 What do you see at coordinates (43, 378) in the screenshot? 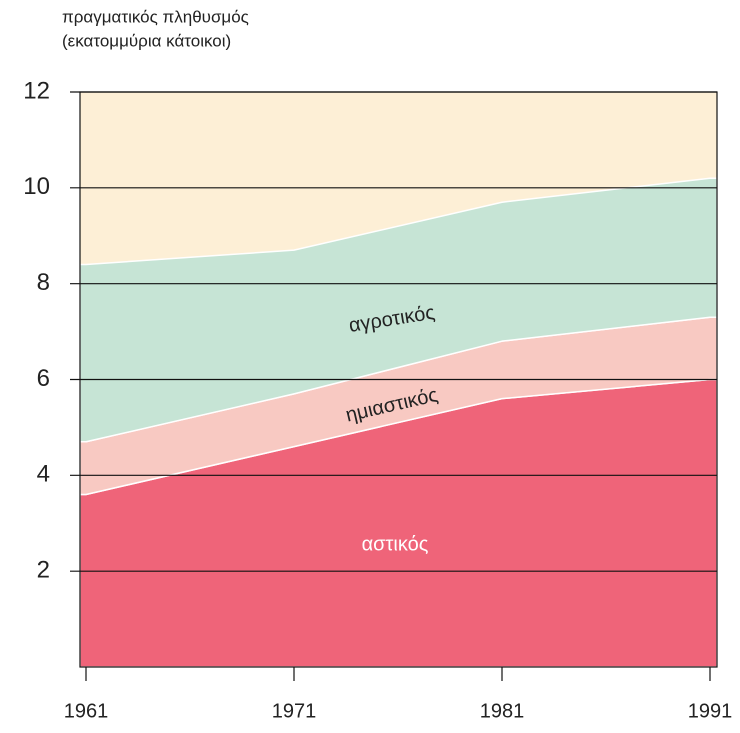
I see `y-tick-label: 6` at bounding box center [43, 378].